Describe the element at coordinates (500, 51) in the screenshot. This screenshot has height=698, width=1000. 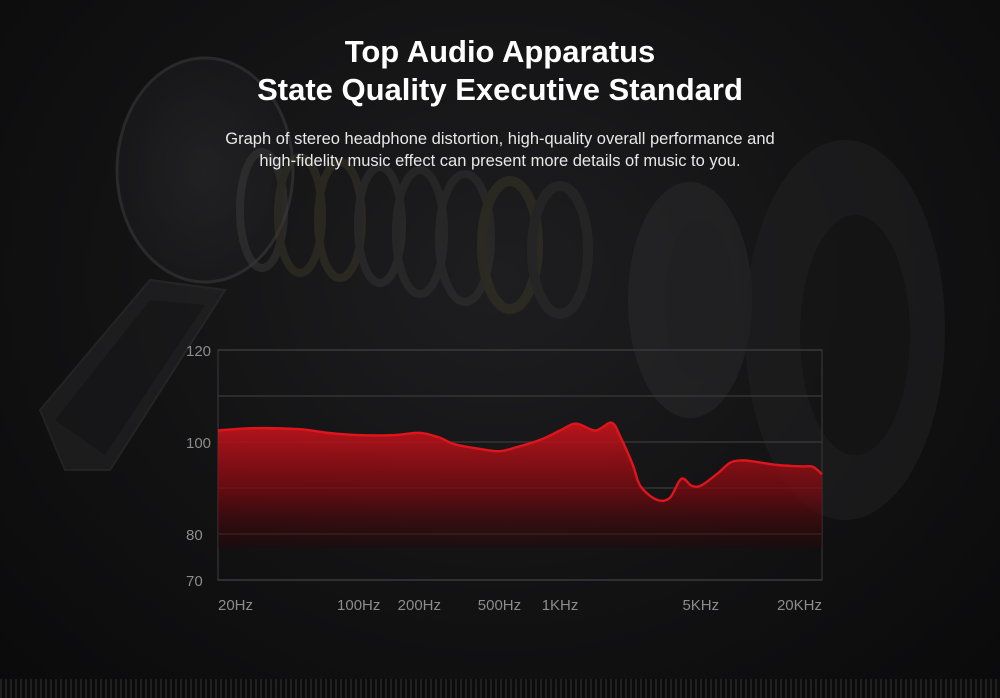
I see `page-title-line-1: Top Audio Apparatus` at that location.